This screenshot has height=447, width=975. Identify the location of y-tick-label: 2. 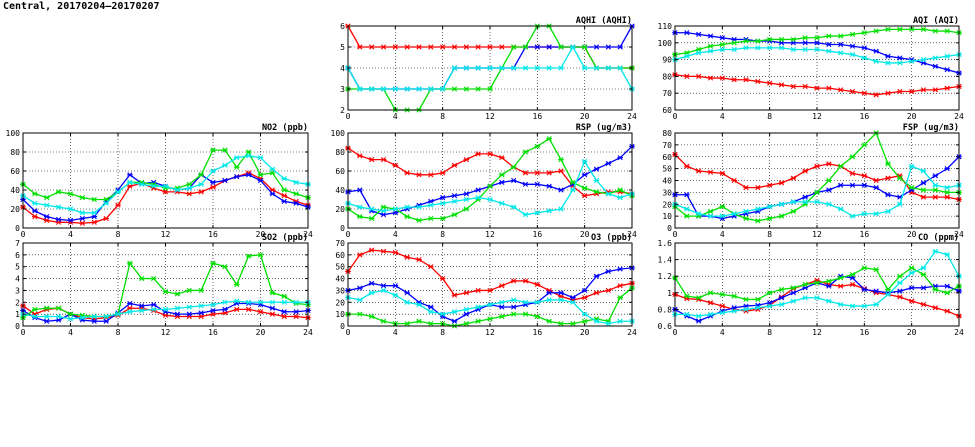
(17, 302).